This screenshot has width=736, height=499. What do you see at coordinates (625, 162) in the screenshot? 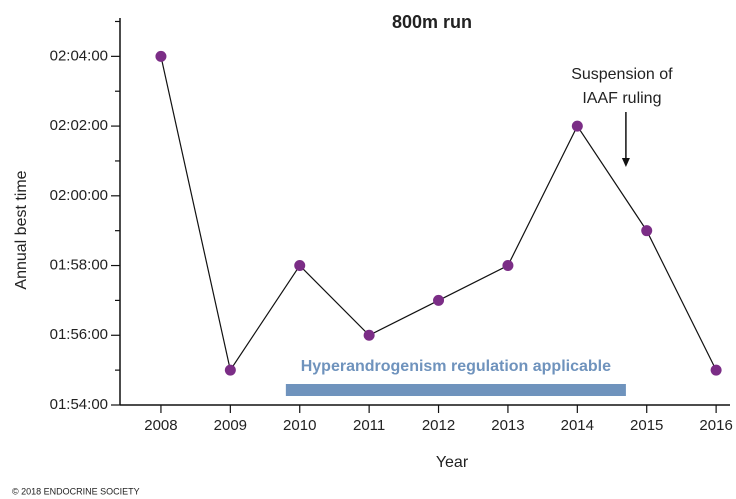
I see `annotation-arrowhead` at bounding box center [625, 162].